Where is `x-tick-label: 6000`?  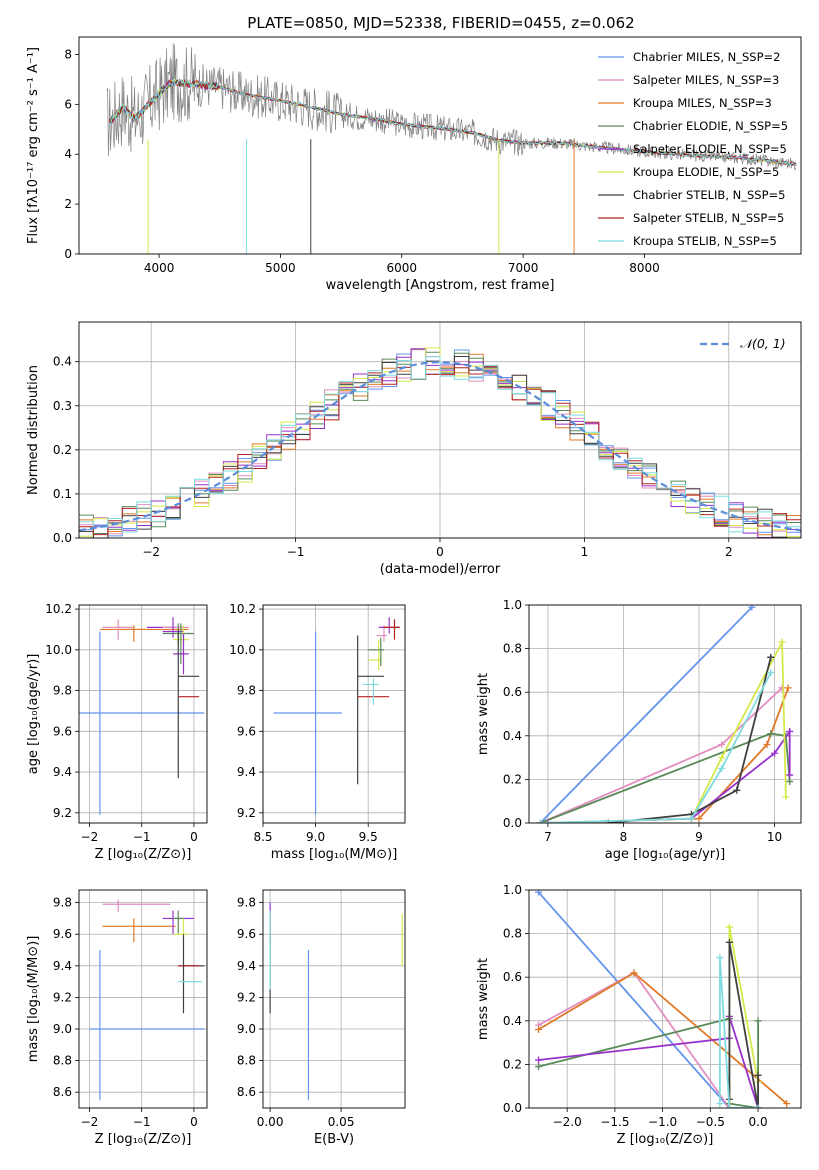 x-tick-label: 6000 is located at coordinates (402, 268).